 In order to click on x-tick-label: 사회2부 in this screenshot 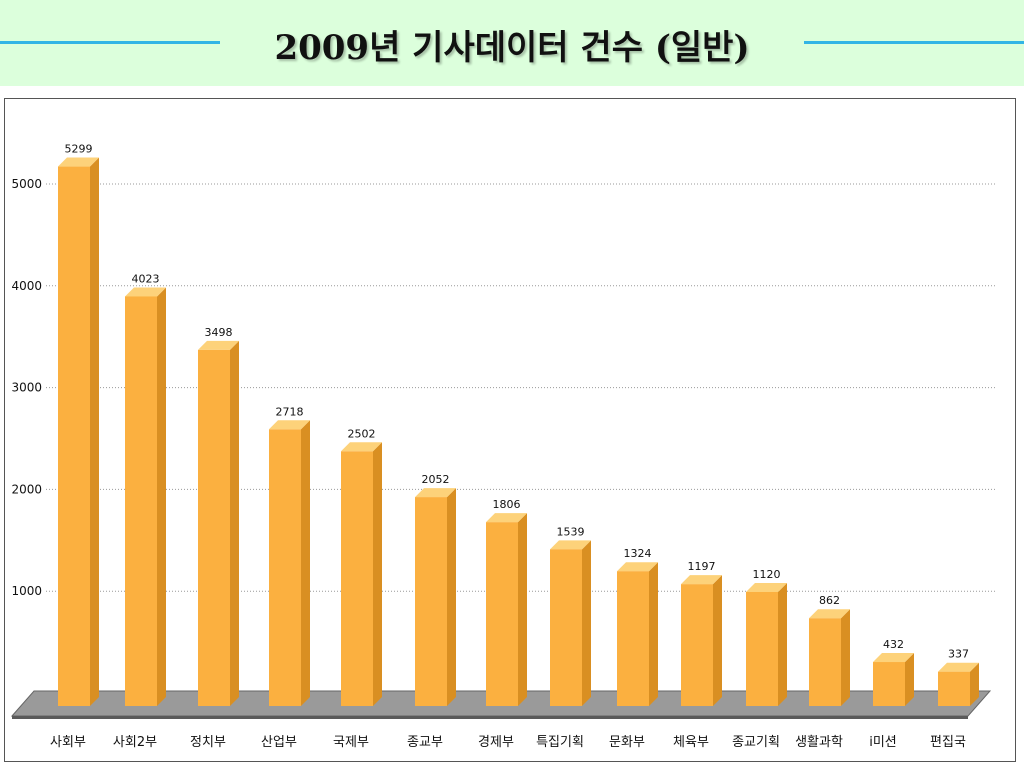, I will do `click(135, 742)`.